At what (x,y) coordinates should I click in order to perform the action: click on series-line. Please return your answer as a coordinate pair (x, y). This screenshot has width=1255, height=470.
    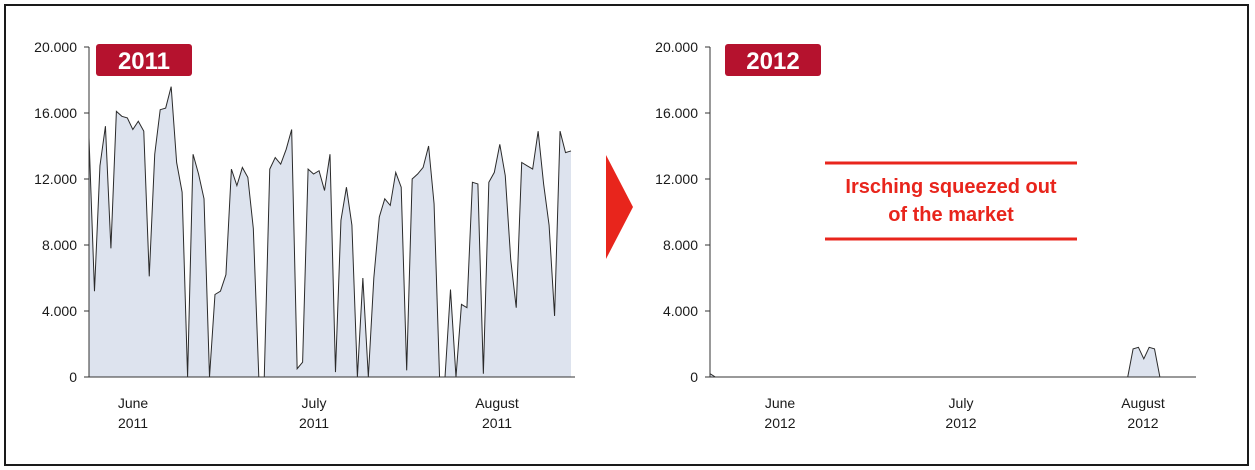
    Looking at the image, I should click on (950, 362).